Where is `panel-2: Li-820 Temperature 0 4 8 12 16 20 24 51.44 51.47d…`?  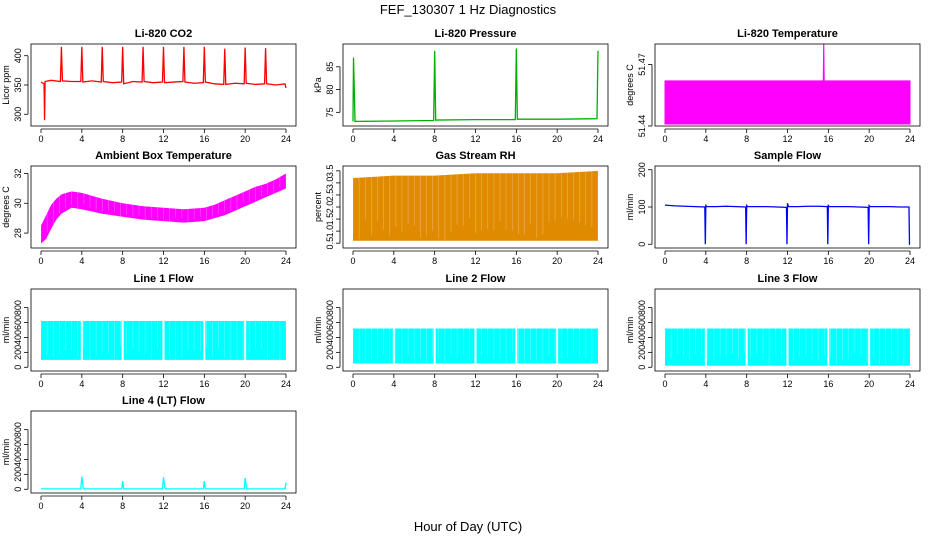 panel-2: Li-820 Temperature 0 4 8 12 16 20 24 51.44 51.47d… is located at coordinates (773, 86).